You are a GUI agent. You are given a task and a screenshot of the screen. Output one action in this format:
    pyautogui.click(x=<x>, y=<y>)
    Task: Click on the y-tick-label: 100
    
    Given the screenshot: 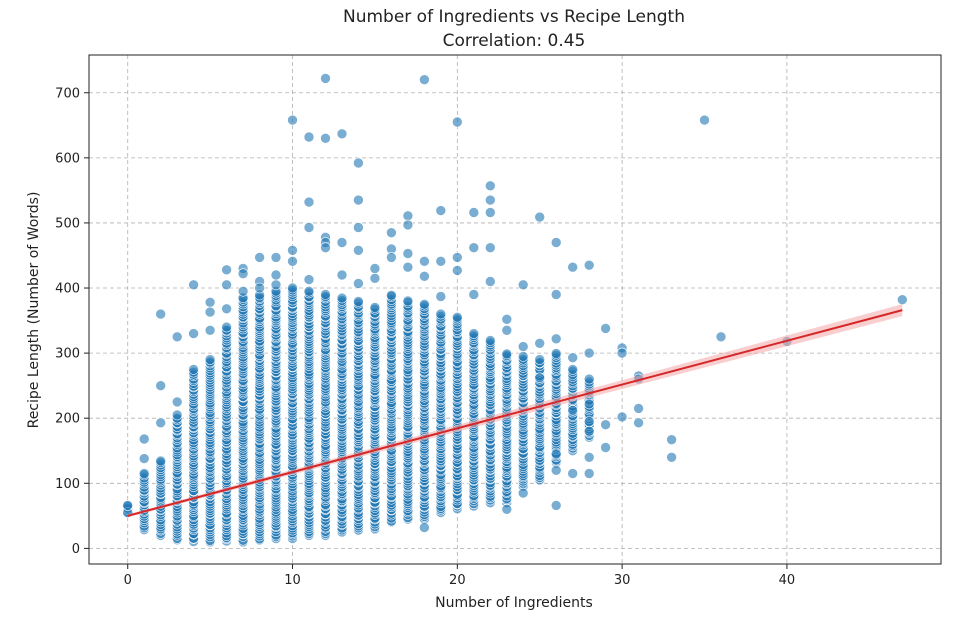 What is the action you would take?
    pyautogui.click(x=67, y=484)
    